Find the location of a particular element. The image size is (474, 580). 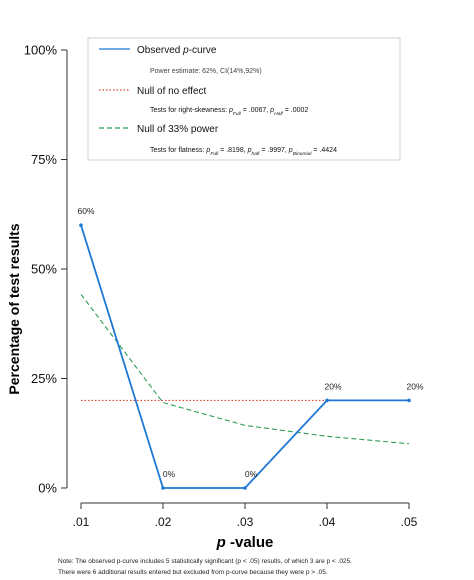

legend-label-null-33: Null of 33% power is located at coordinates (178, 129).